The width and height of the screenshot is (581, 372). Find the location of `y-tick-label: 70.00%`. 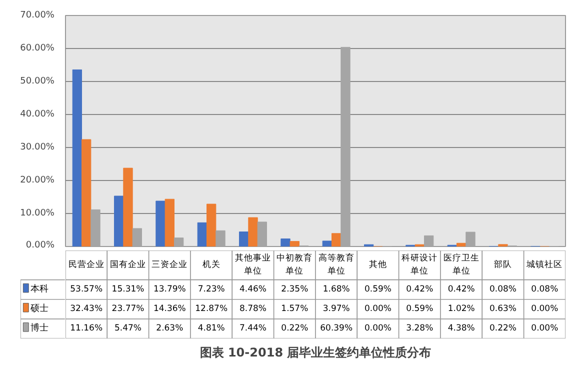

y-tick-label: 70.00% is located at coordinates (37, 15).